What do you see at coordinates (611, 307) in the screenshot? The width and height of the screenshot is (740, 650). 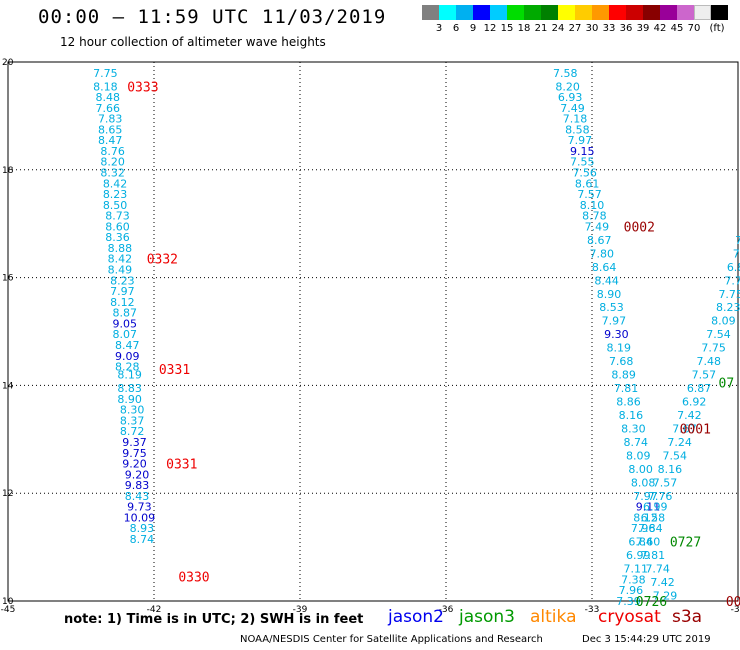 I see `wave-height-value: 8.53` at bounding box center [611, 307].